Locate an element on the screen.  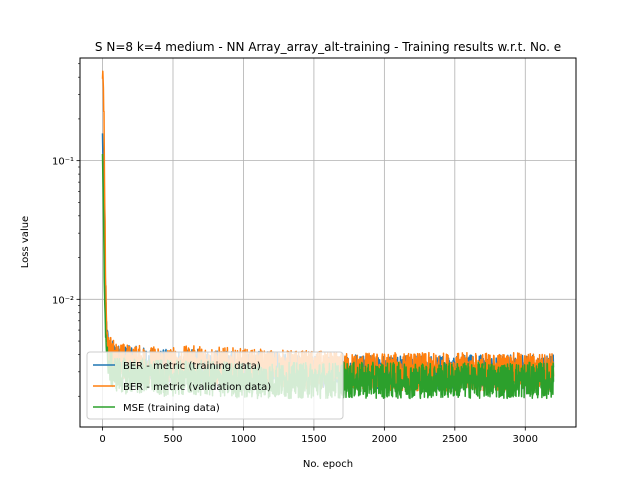
legend-label: BER - metric (validation data) is located at coordinates (197, 387).